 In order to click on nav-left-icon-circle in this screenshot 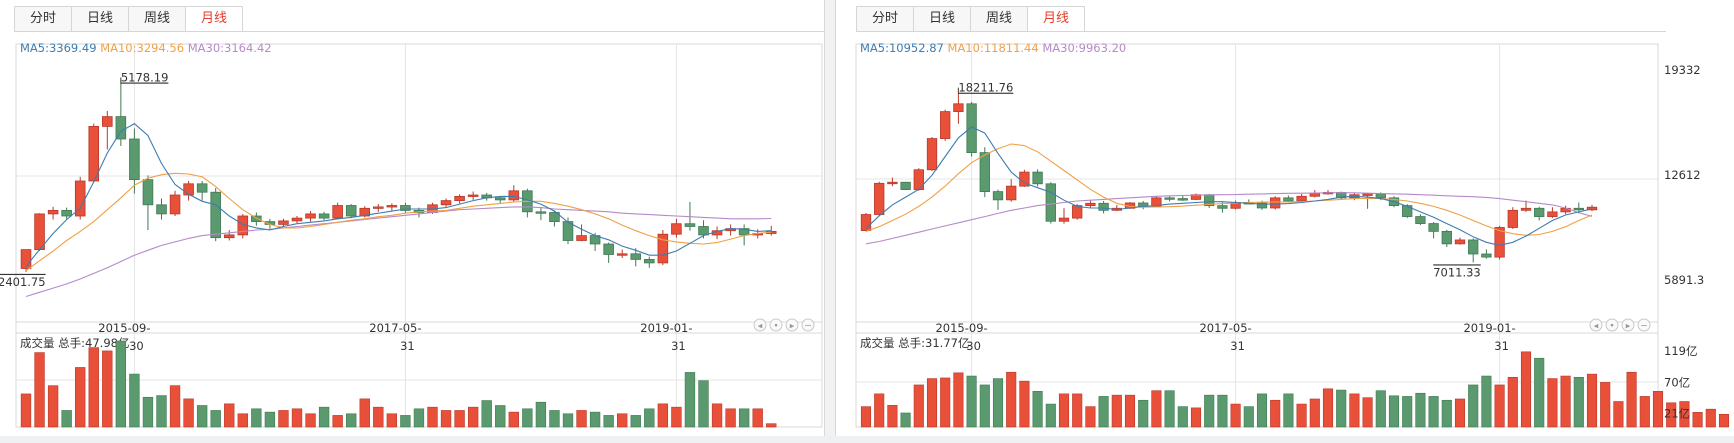, I will do `click(760, 325)`.